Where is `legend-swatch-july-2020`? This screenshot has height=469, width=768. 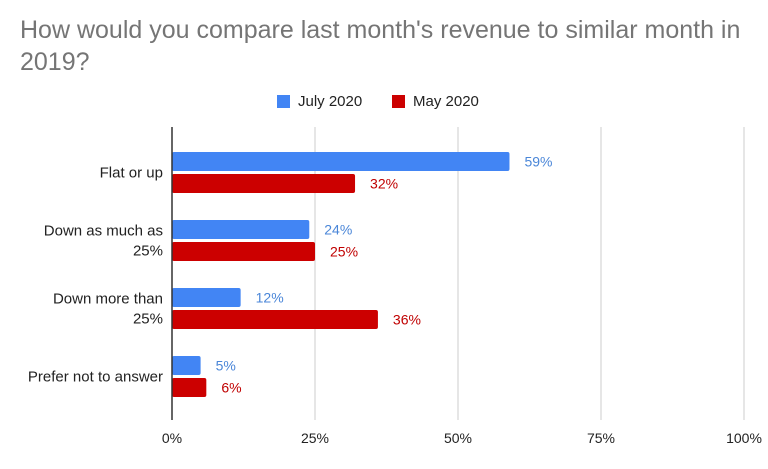
legend-swatch-july-2020 is located at coordinates (283, 101).